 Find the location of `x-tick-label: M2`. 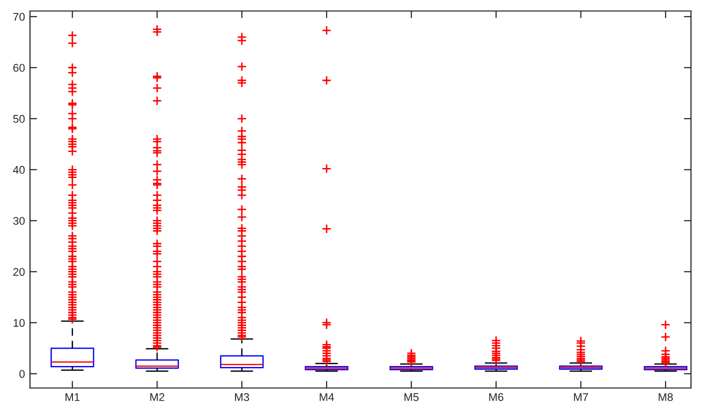

x-tick-label: M2 is located at coordinates (157, 397).